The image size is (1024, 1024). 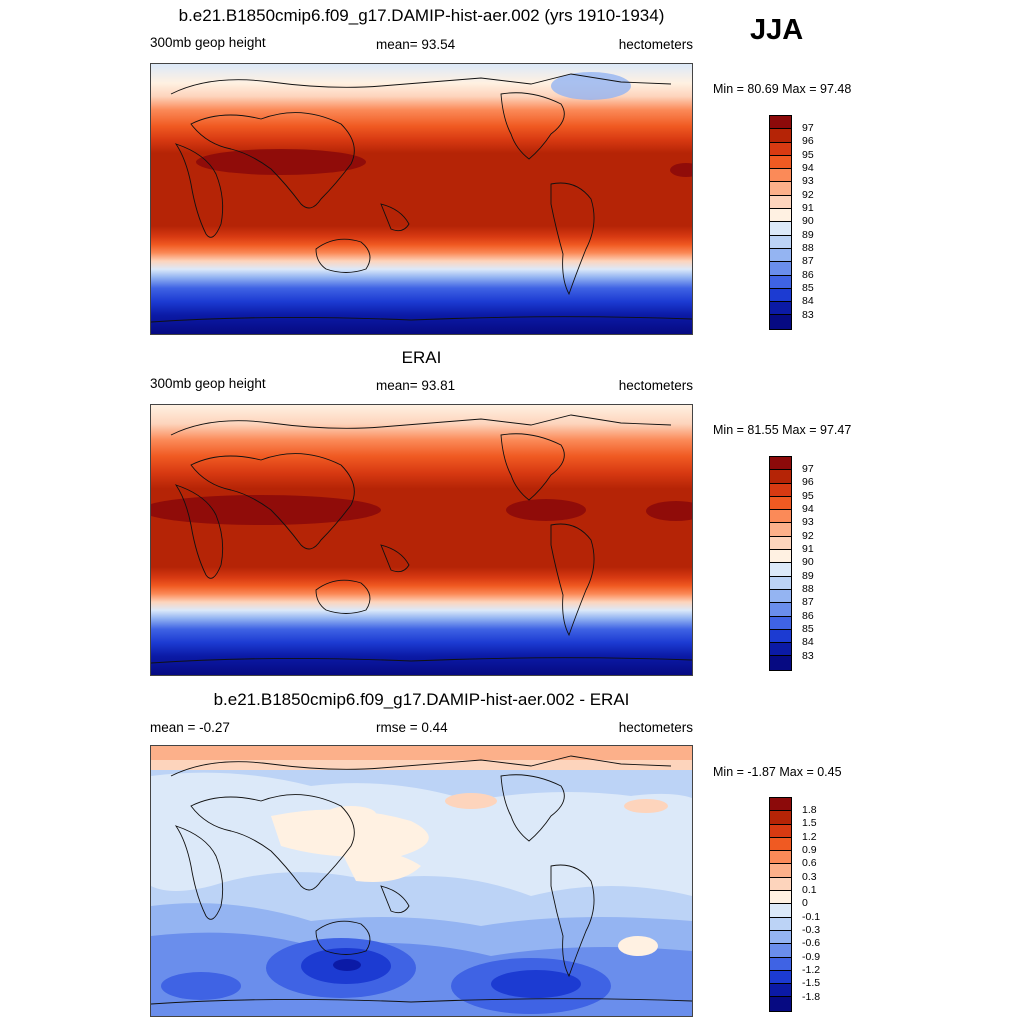 I want to click on panel1-variable-label: 300mb geop height, so click(x=208, y=42).